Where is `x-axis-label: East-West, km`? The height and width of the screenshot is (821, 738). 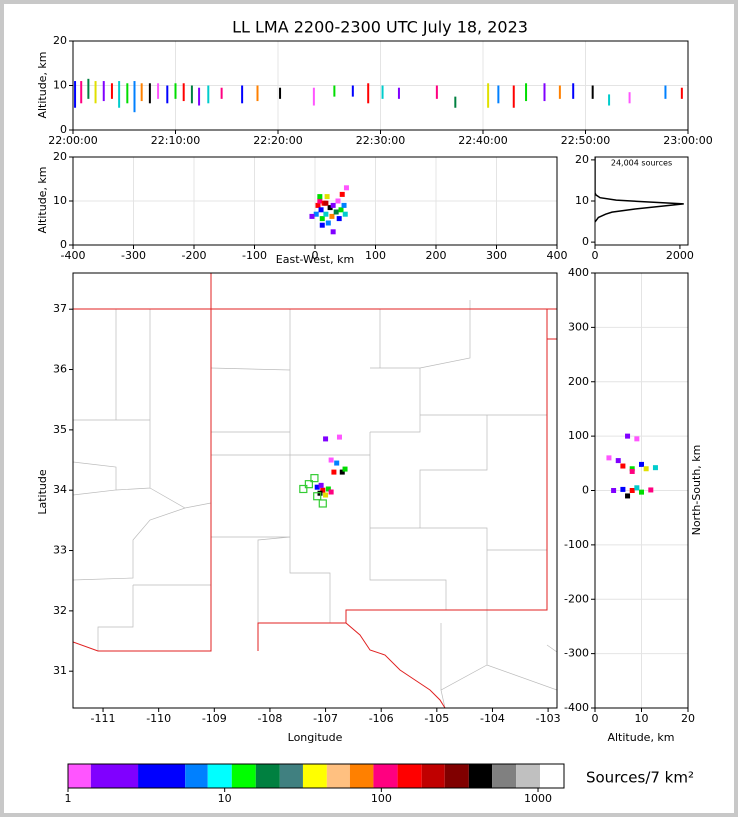 x-axis-label: East-West, km is located at coordinates (315, 259).